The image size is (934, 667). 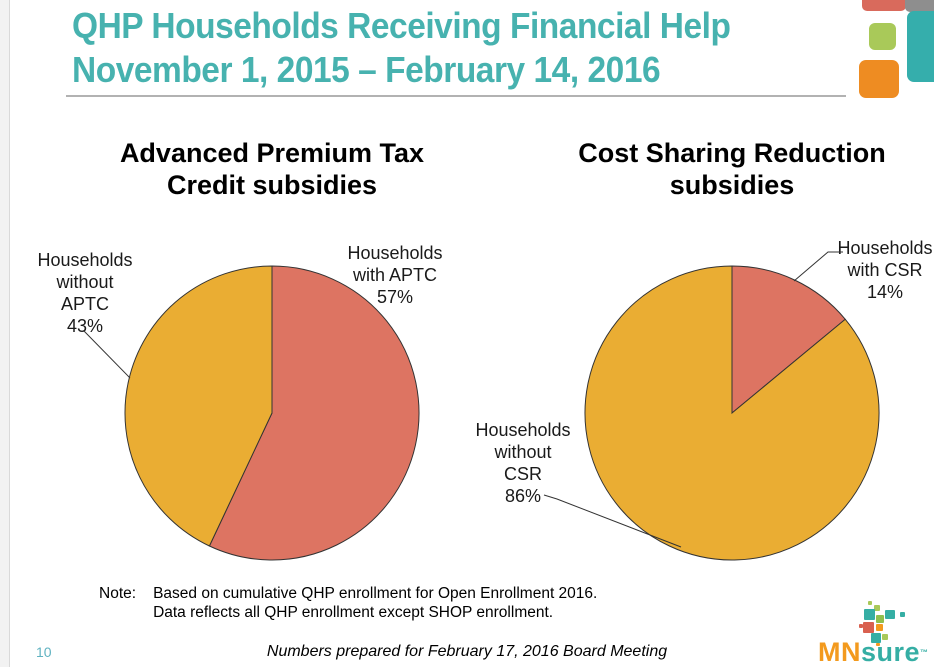 I want to click on pie-chart-csr, so click(x=732, y=413).